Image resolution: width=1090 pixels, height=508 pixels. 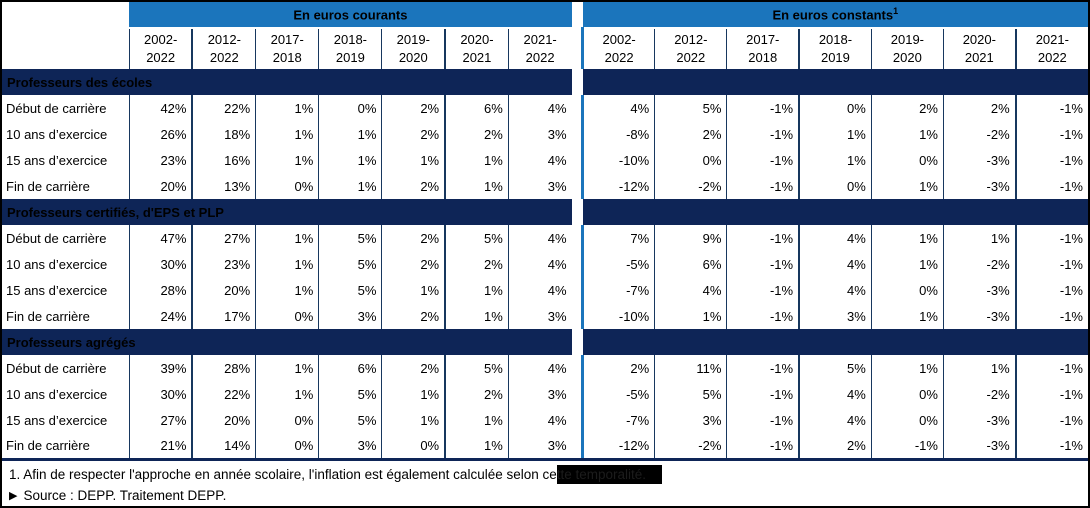 I want to click on value-cell-courants: 21%, so click(x=160, y=447).